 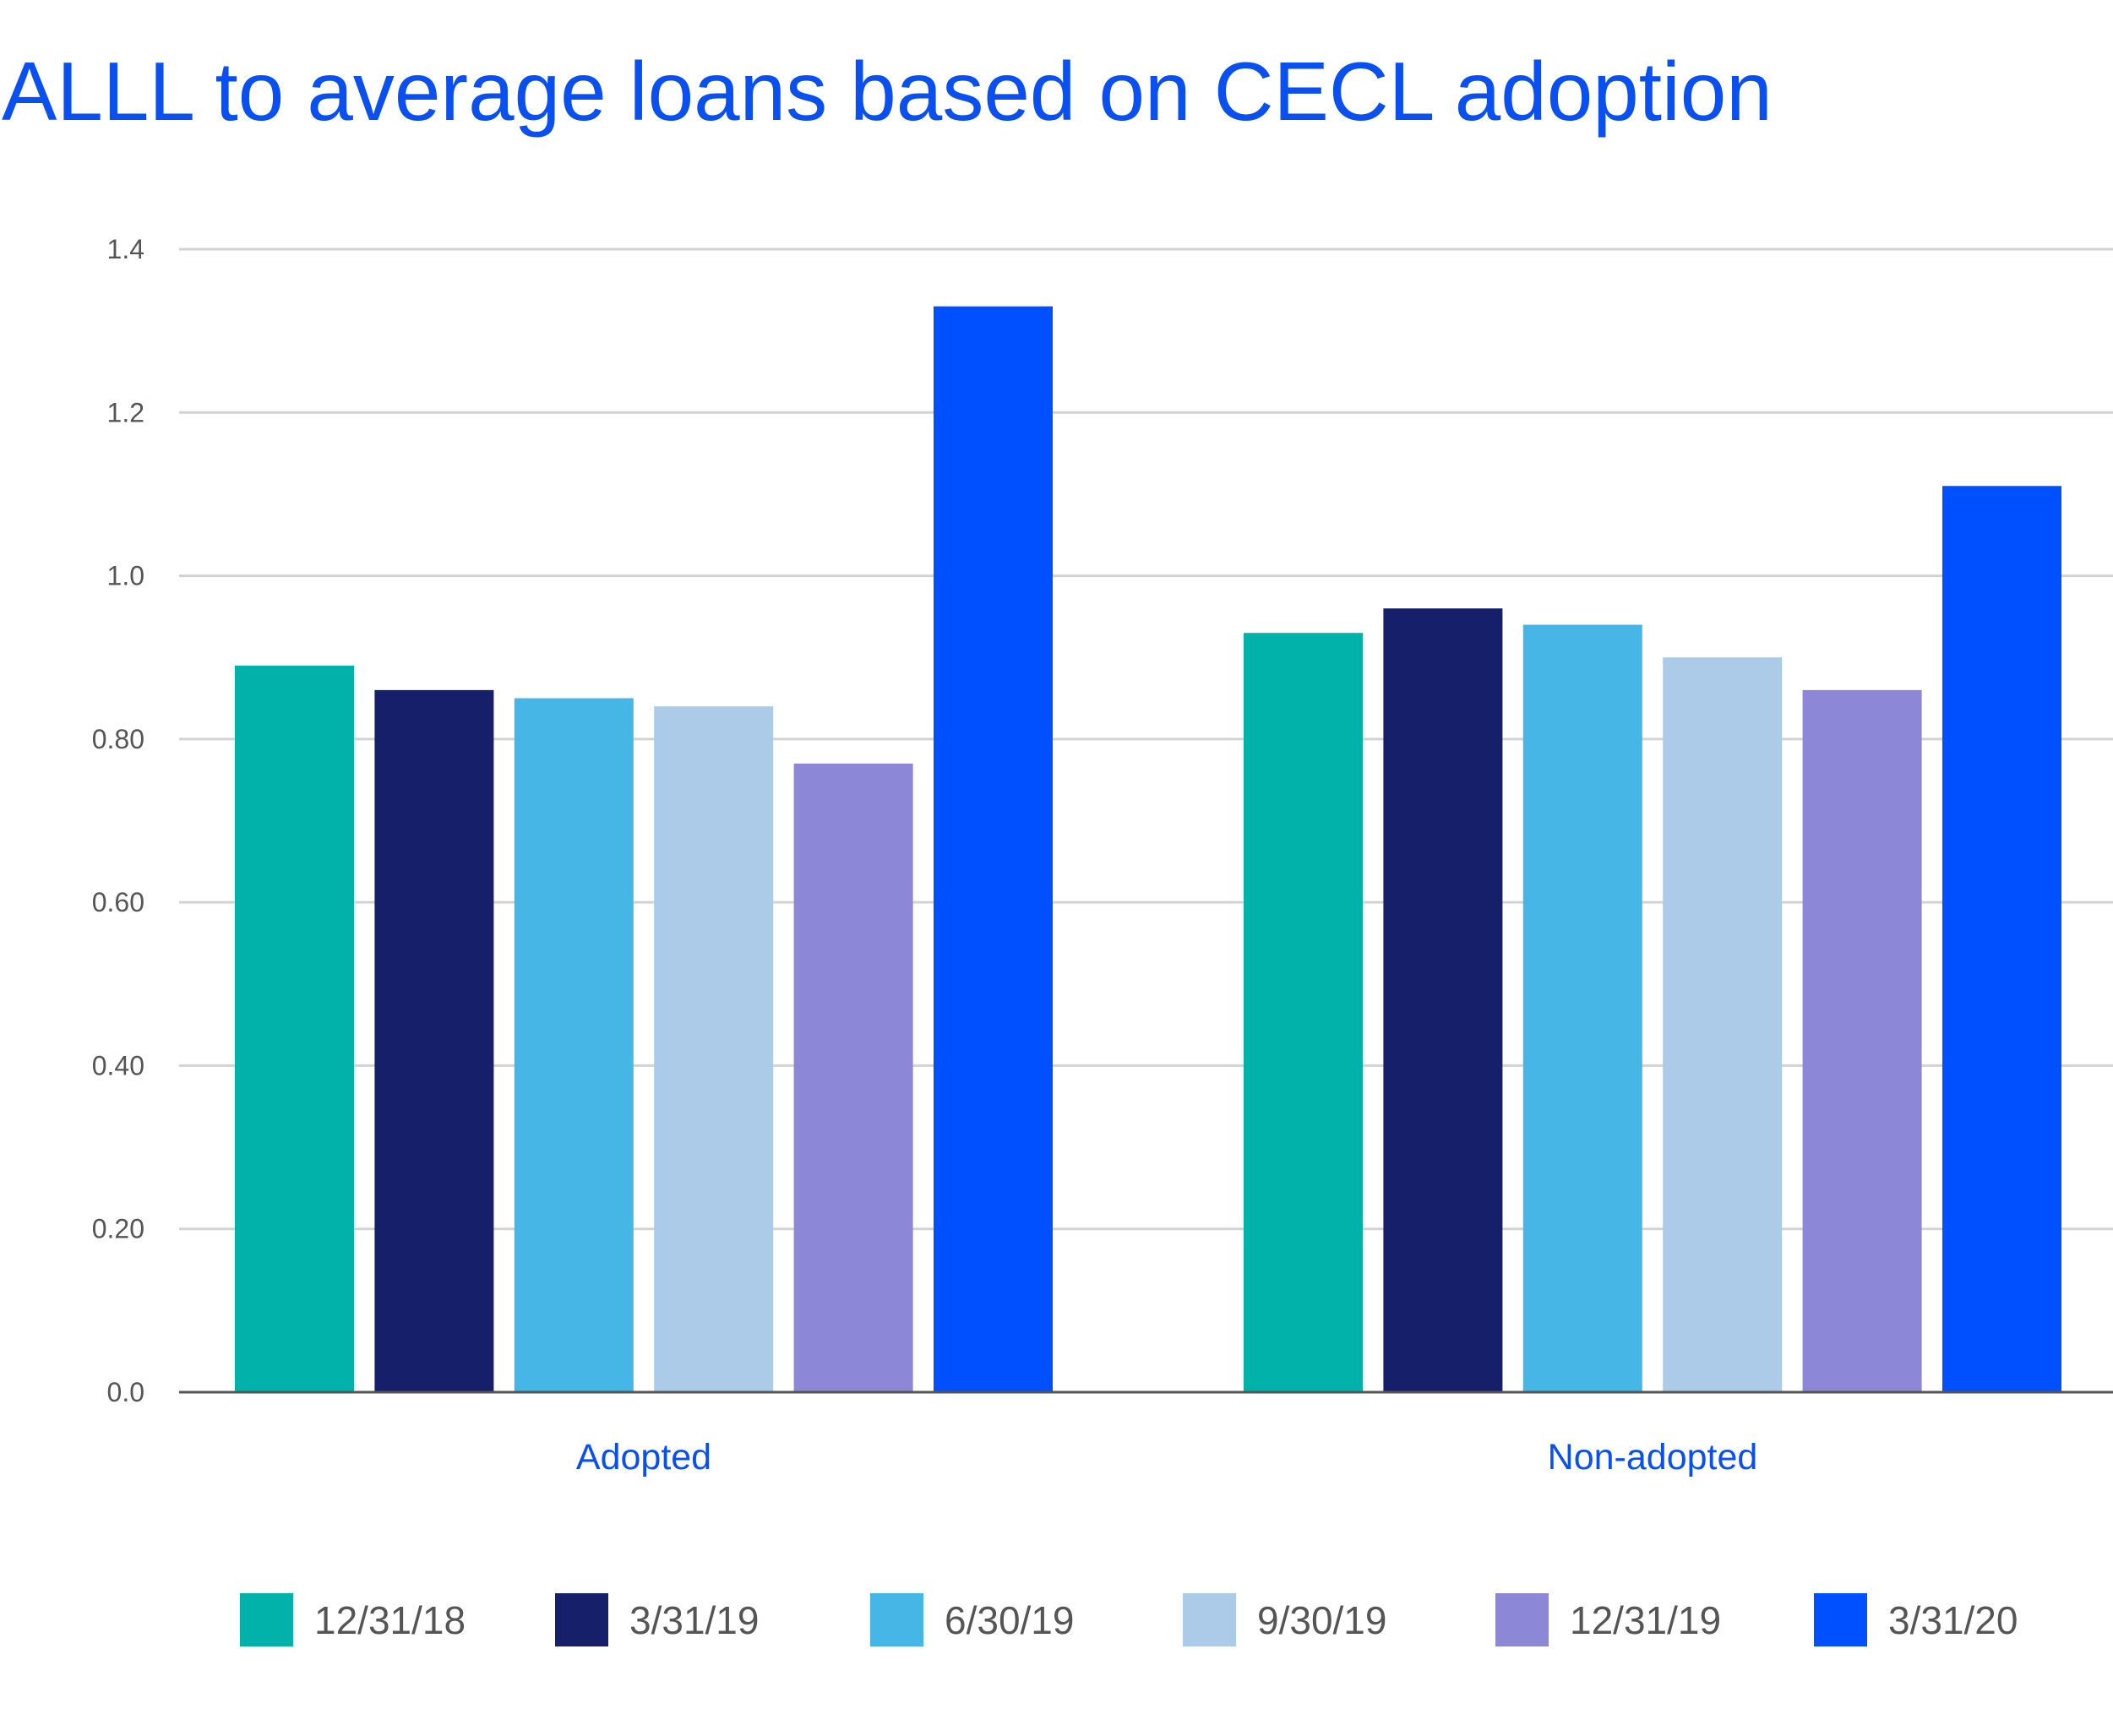 What do you see at coordinates (694, 1620) in the screenshot?
I see `legend-label: 3/31/19` at bounding box center [694, 1620].